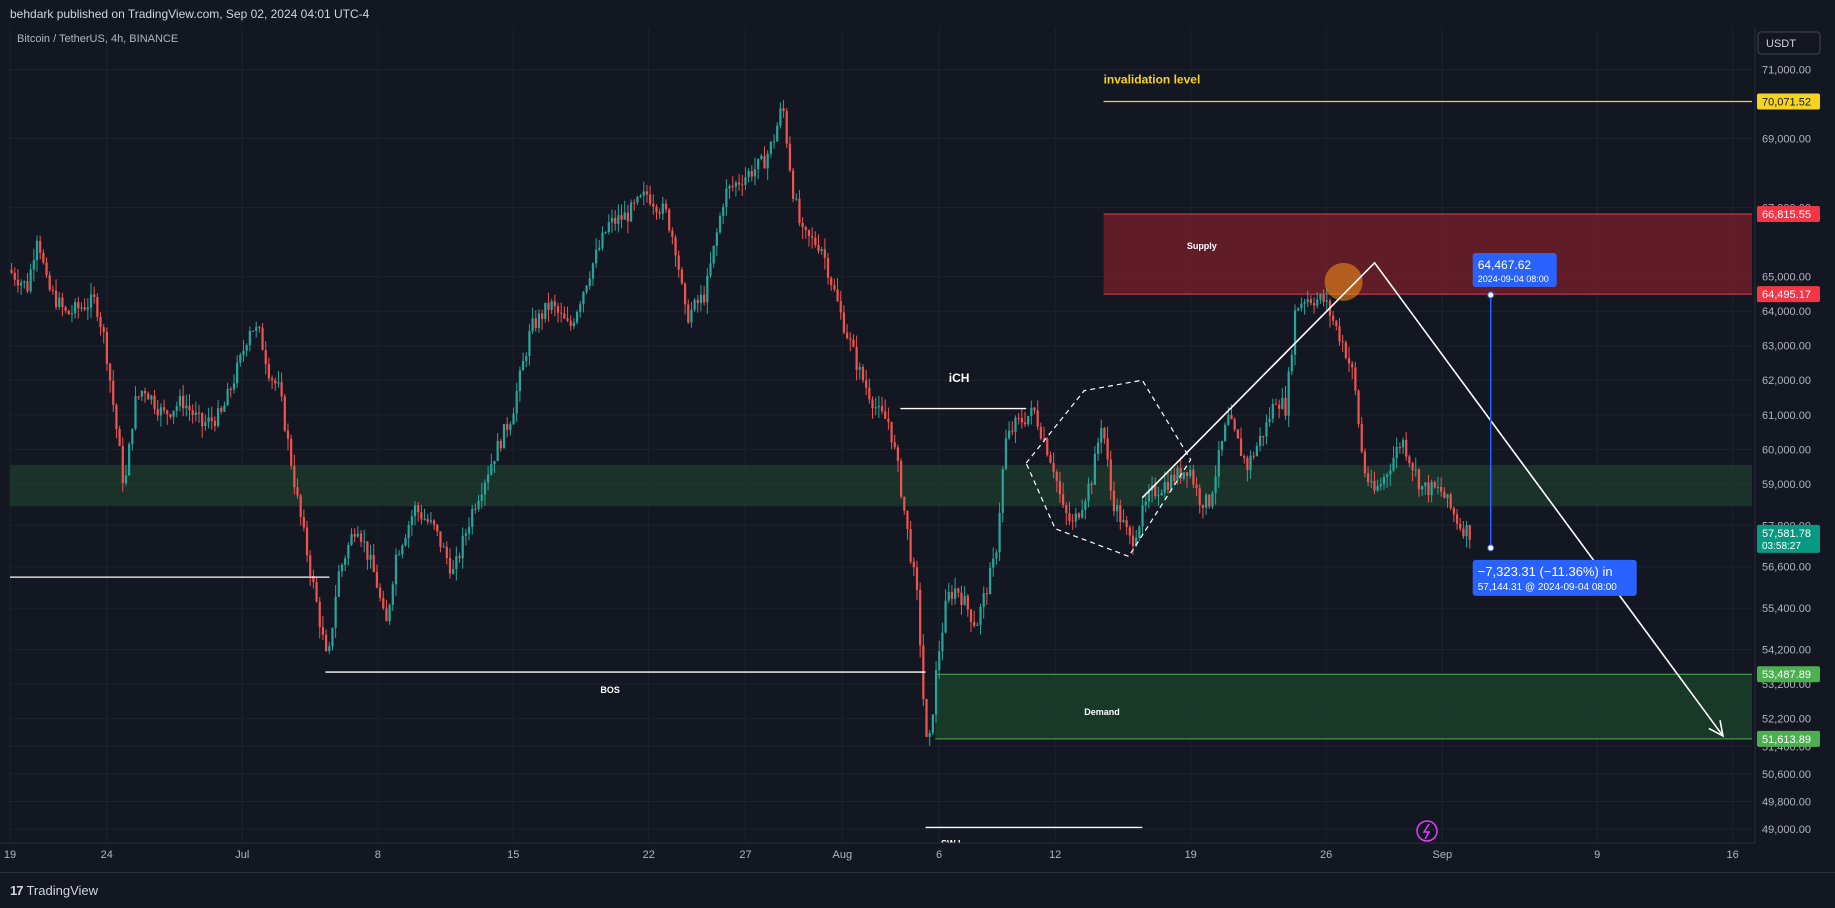  I want to click on price-tag-label: 66,815.55, so click(1786, 215).